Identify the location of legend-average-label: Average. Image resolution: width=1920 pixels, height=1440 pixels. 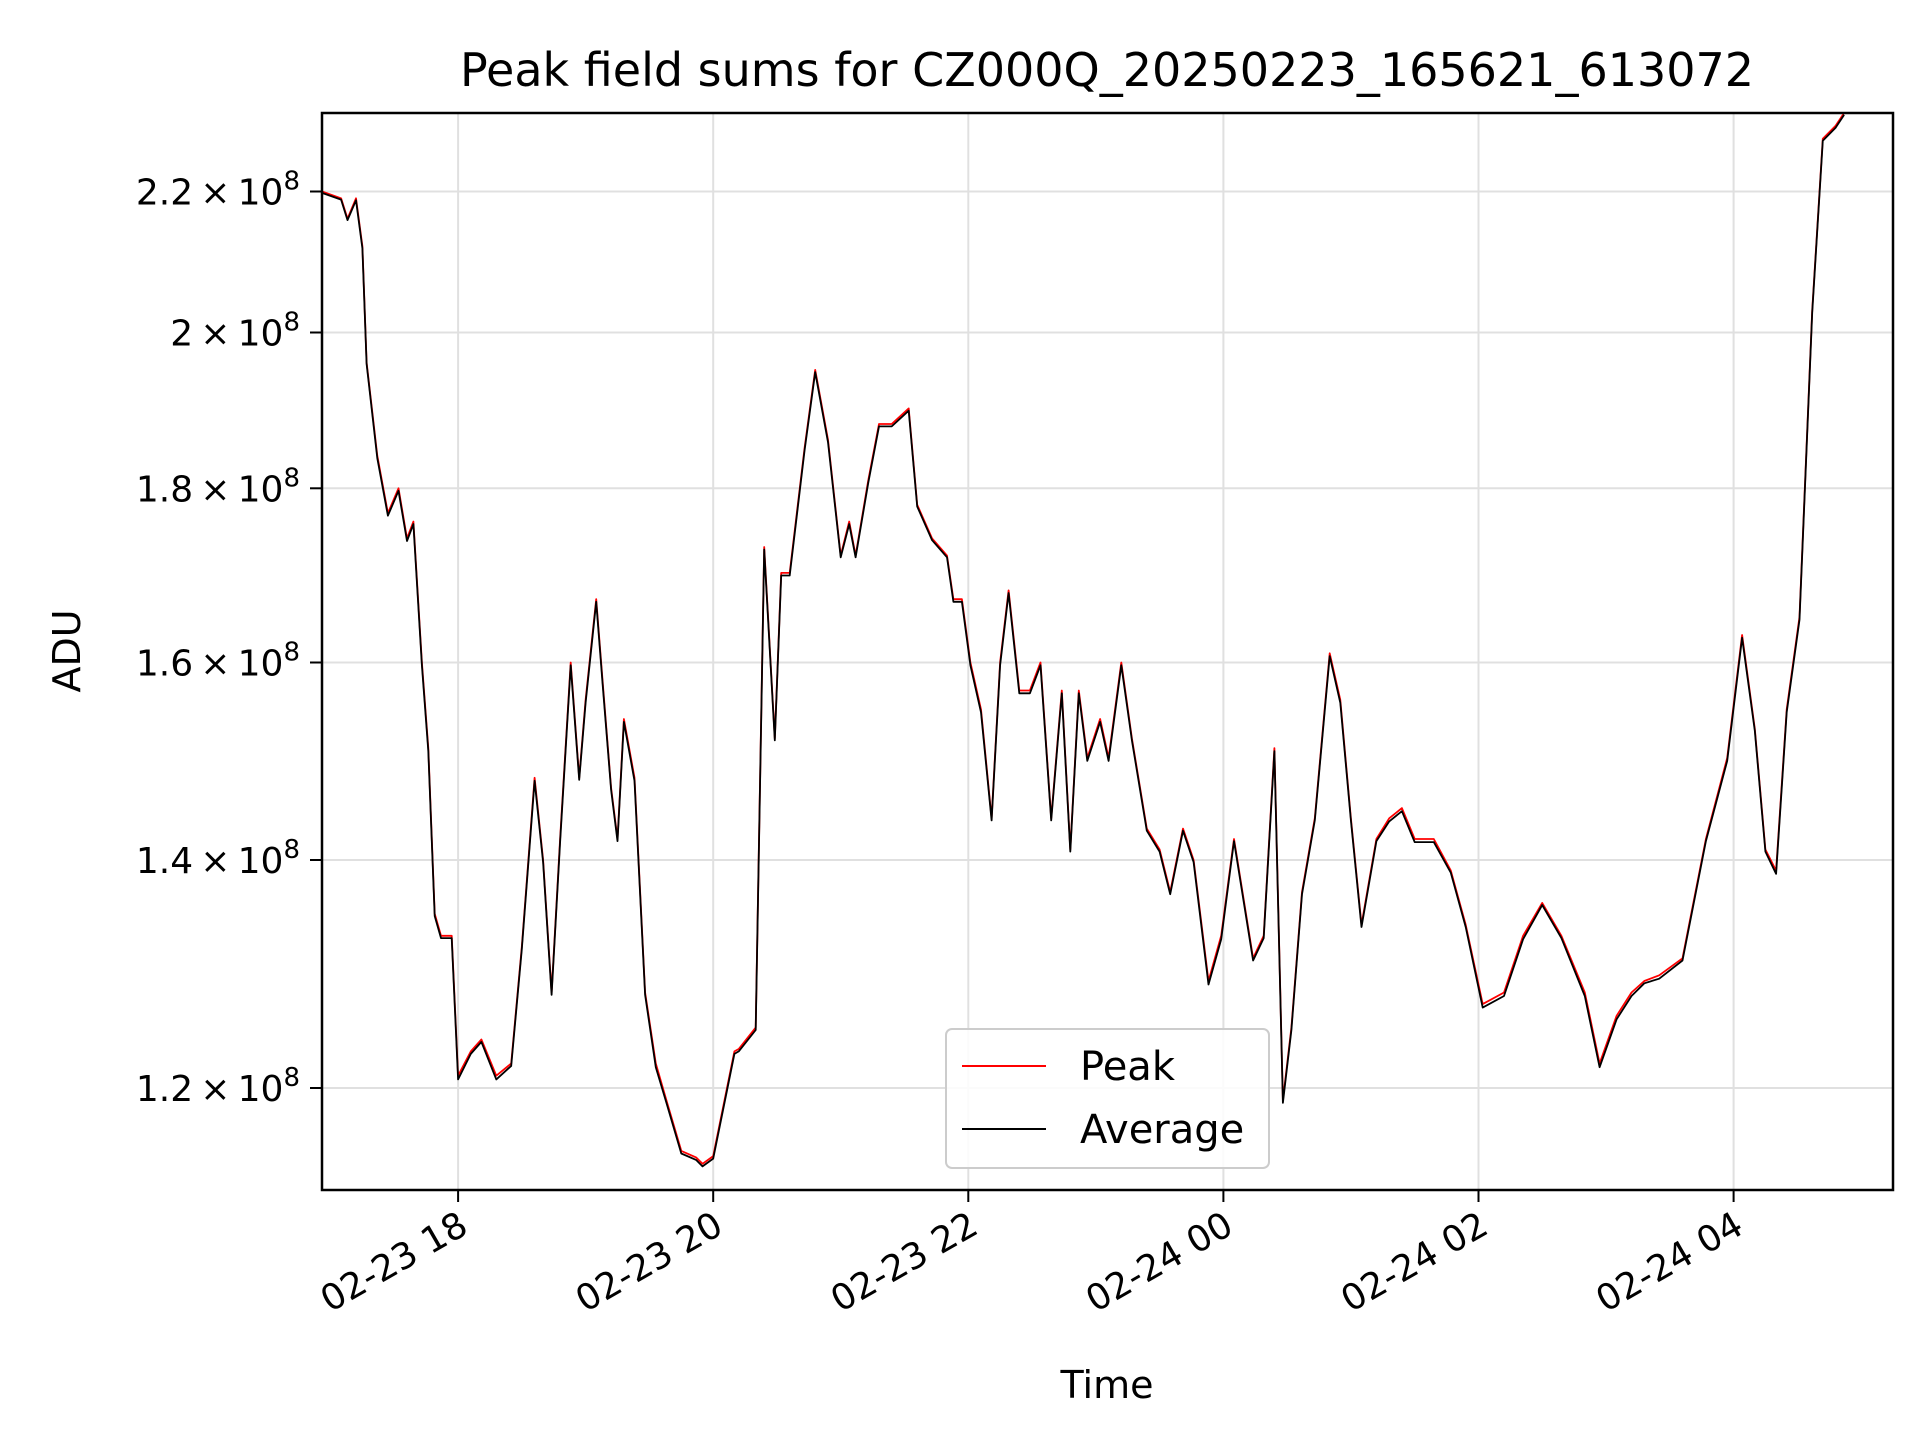
(1162, 1130).